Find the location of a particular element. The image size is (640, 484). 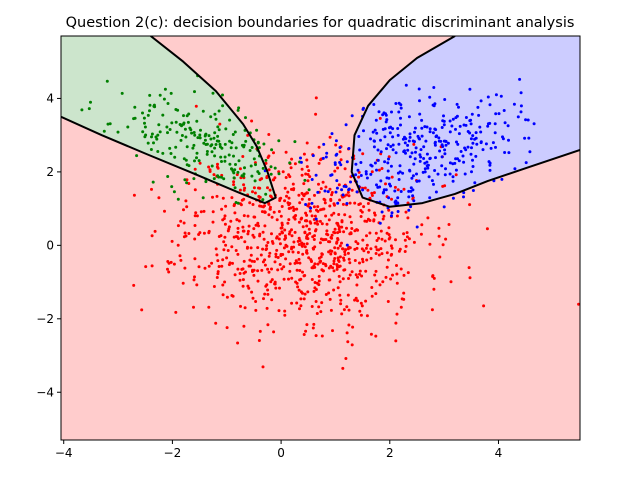

boundary-blue-red is located at coordinates (465, 122).